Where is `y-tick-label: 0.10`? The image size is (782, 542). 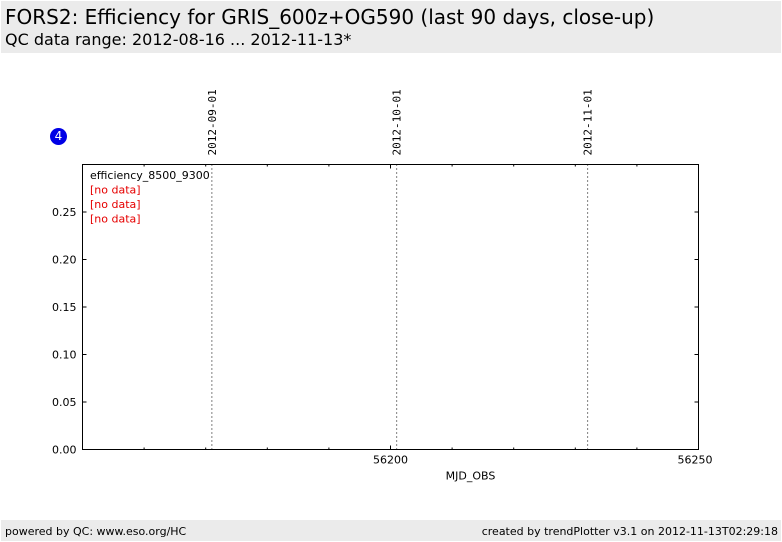
y-tick-label: 0.10 is located at coordinates (64, 355).